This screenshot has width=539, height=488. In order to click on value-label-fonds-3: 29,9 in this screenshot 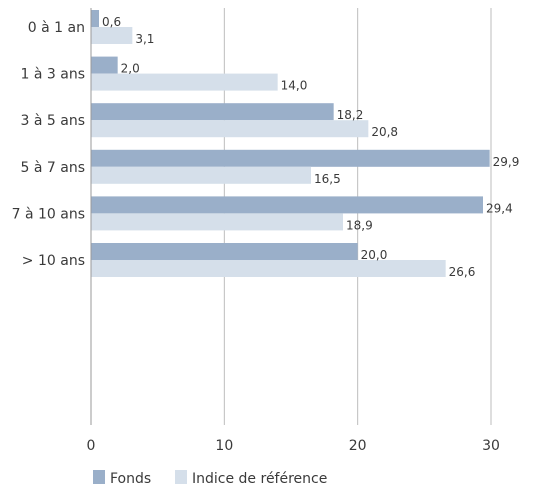, I will do `click(506, 162)`.